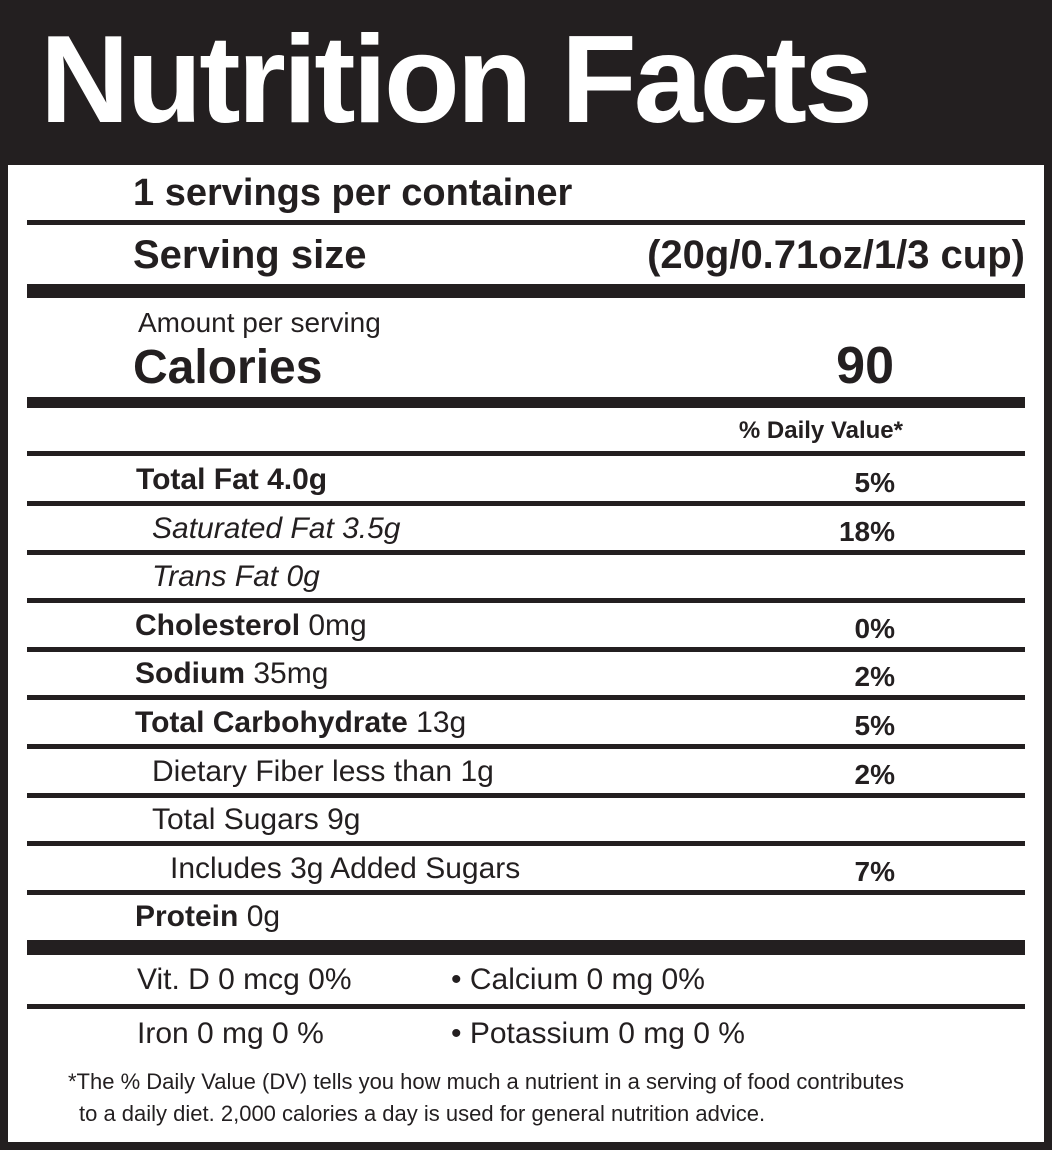  What do you see at coordinates (259, 322) in the screenshot?
I see `amount-per-serving: Amount per serving` at bounding box center [259, 322].